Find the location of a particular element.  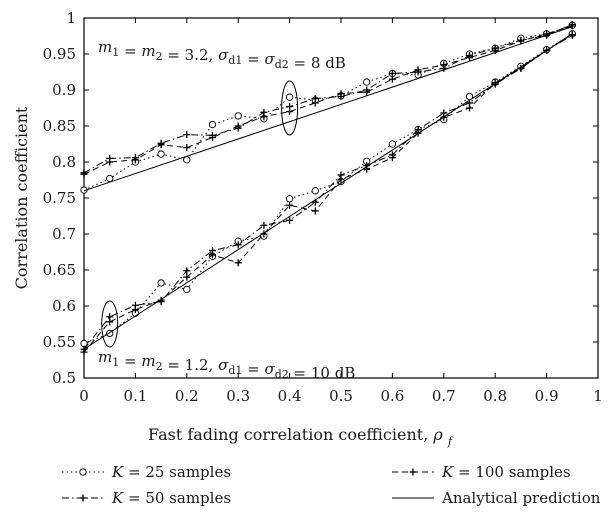

x-tick-label: 0 is located at coordinates (84, 396).